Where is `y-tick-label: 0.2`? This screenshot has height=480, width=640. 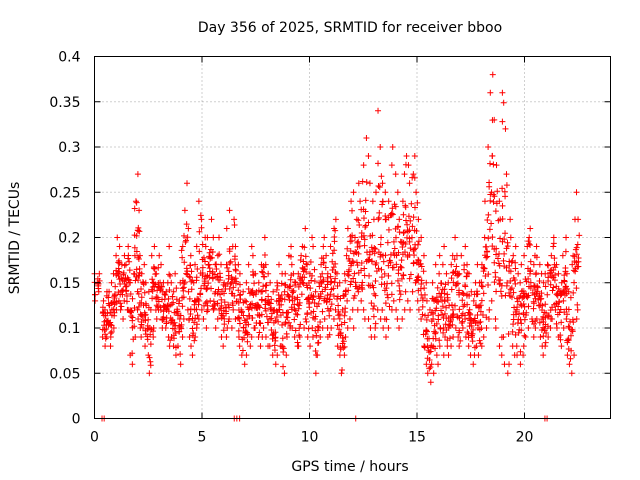 y-tick-label: 0.2 is located at coordinates (69, 239).